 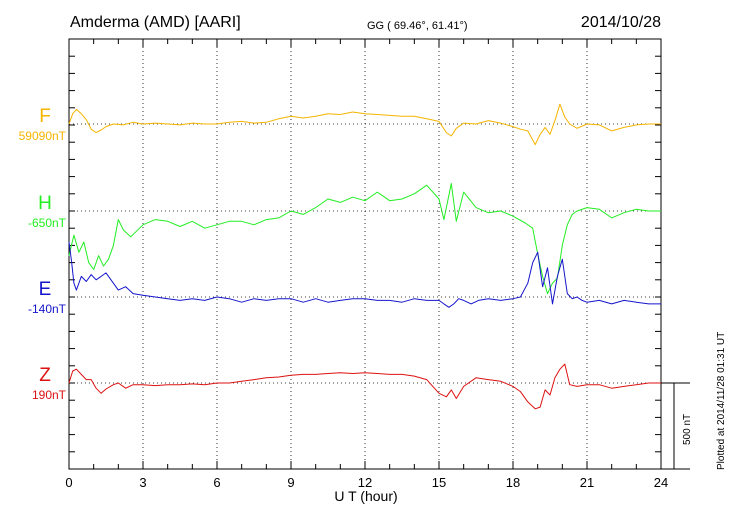 I want to click on x-tick-label-3: 3, so click(x=142, y=482).